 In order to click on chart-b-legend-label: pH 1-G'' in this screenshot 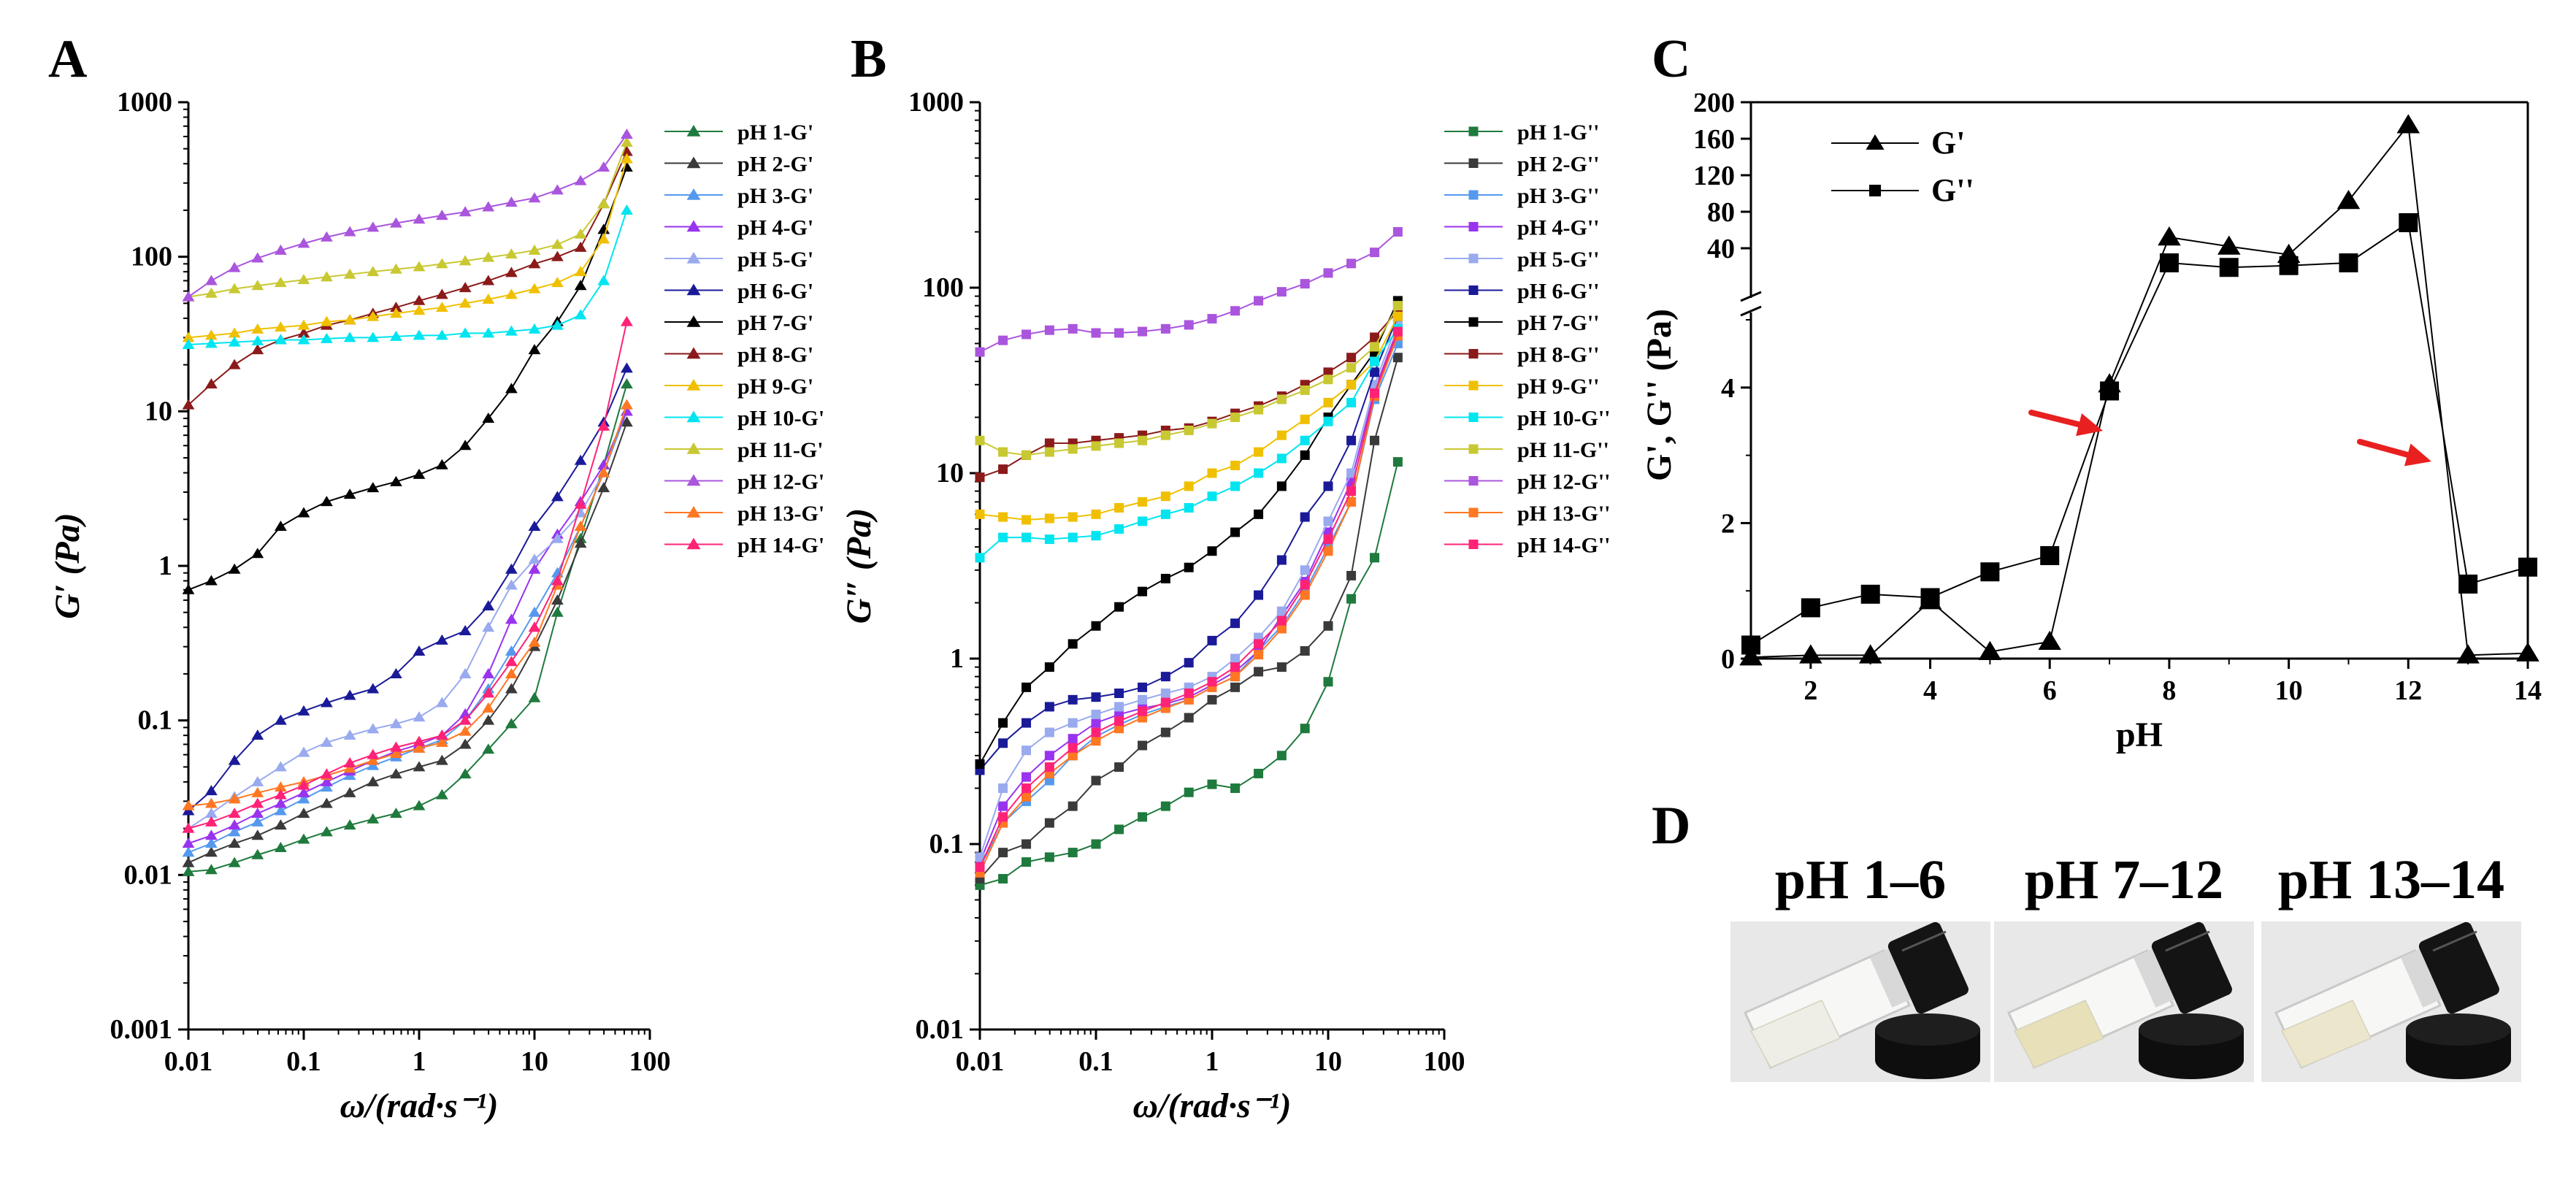, I will do `click(1558, 132)`.